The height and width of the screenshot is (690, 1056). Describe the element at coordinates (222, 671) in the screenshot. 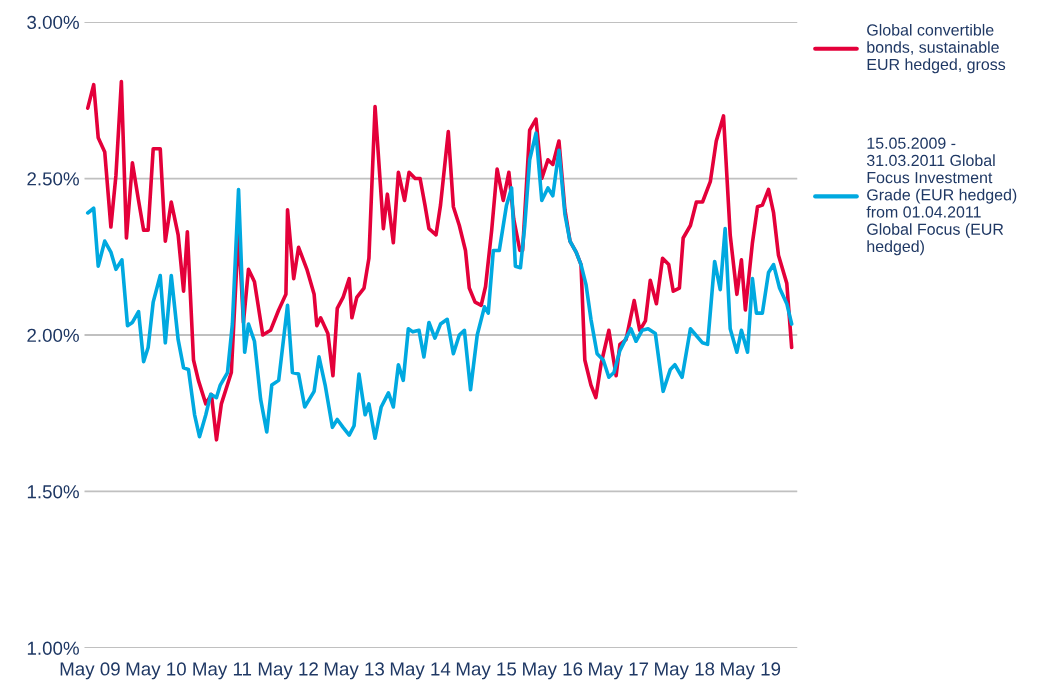

I see `x-tick-label: May 11` at that location.